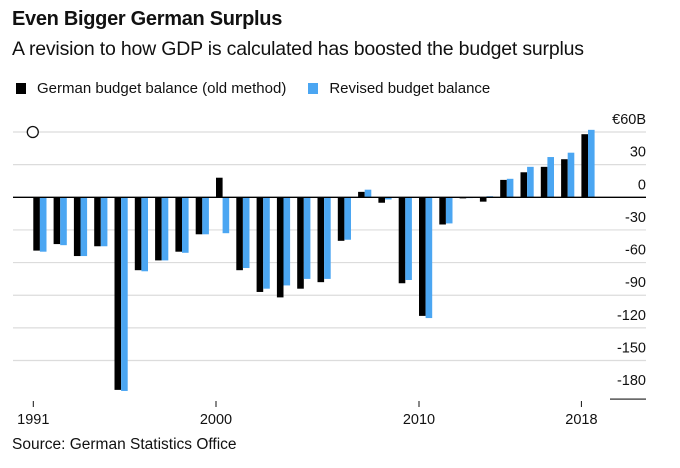 This screenshot has height=468, width=680. Describe the element at coordinates (410, 88) in the screenshot. I see `legend-label-revised: Revised budget balance` at that location.